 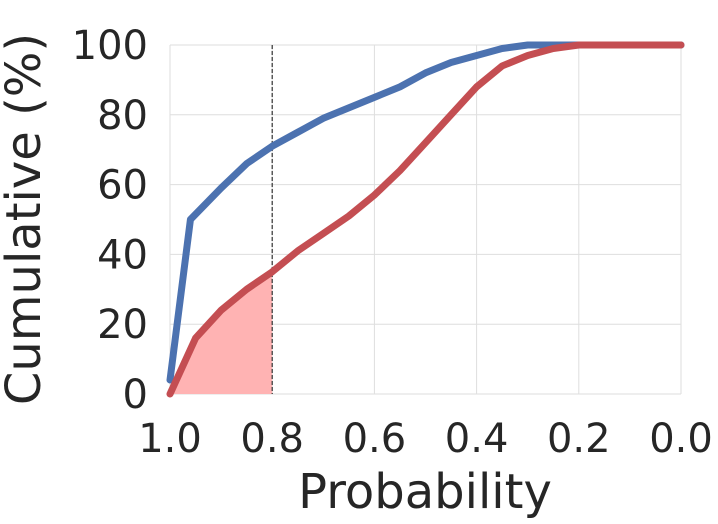 What do you see at coordinates (579, 439) in the screenshot?
I see `x-tick-label: 0.2` at bounding box center [579, 439].